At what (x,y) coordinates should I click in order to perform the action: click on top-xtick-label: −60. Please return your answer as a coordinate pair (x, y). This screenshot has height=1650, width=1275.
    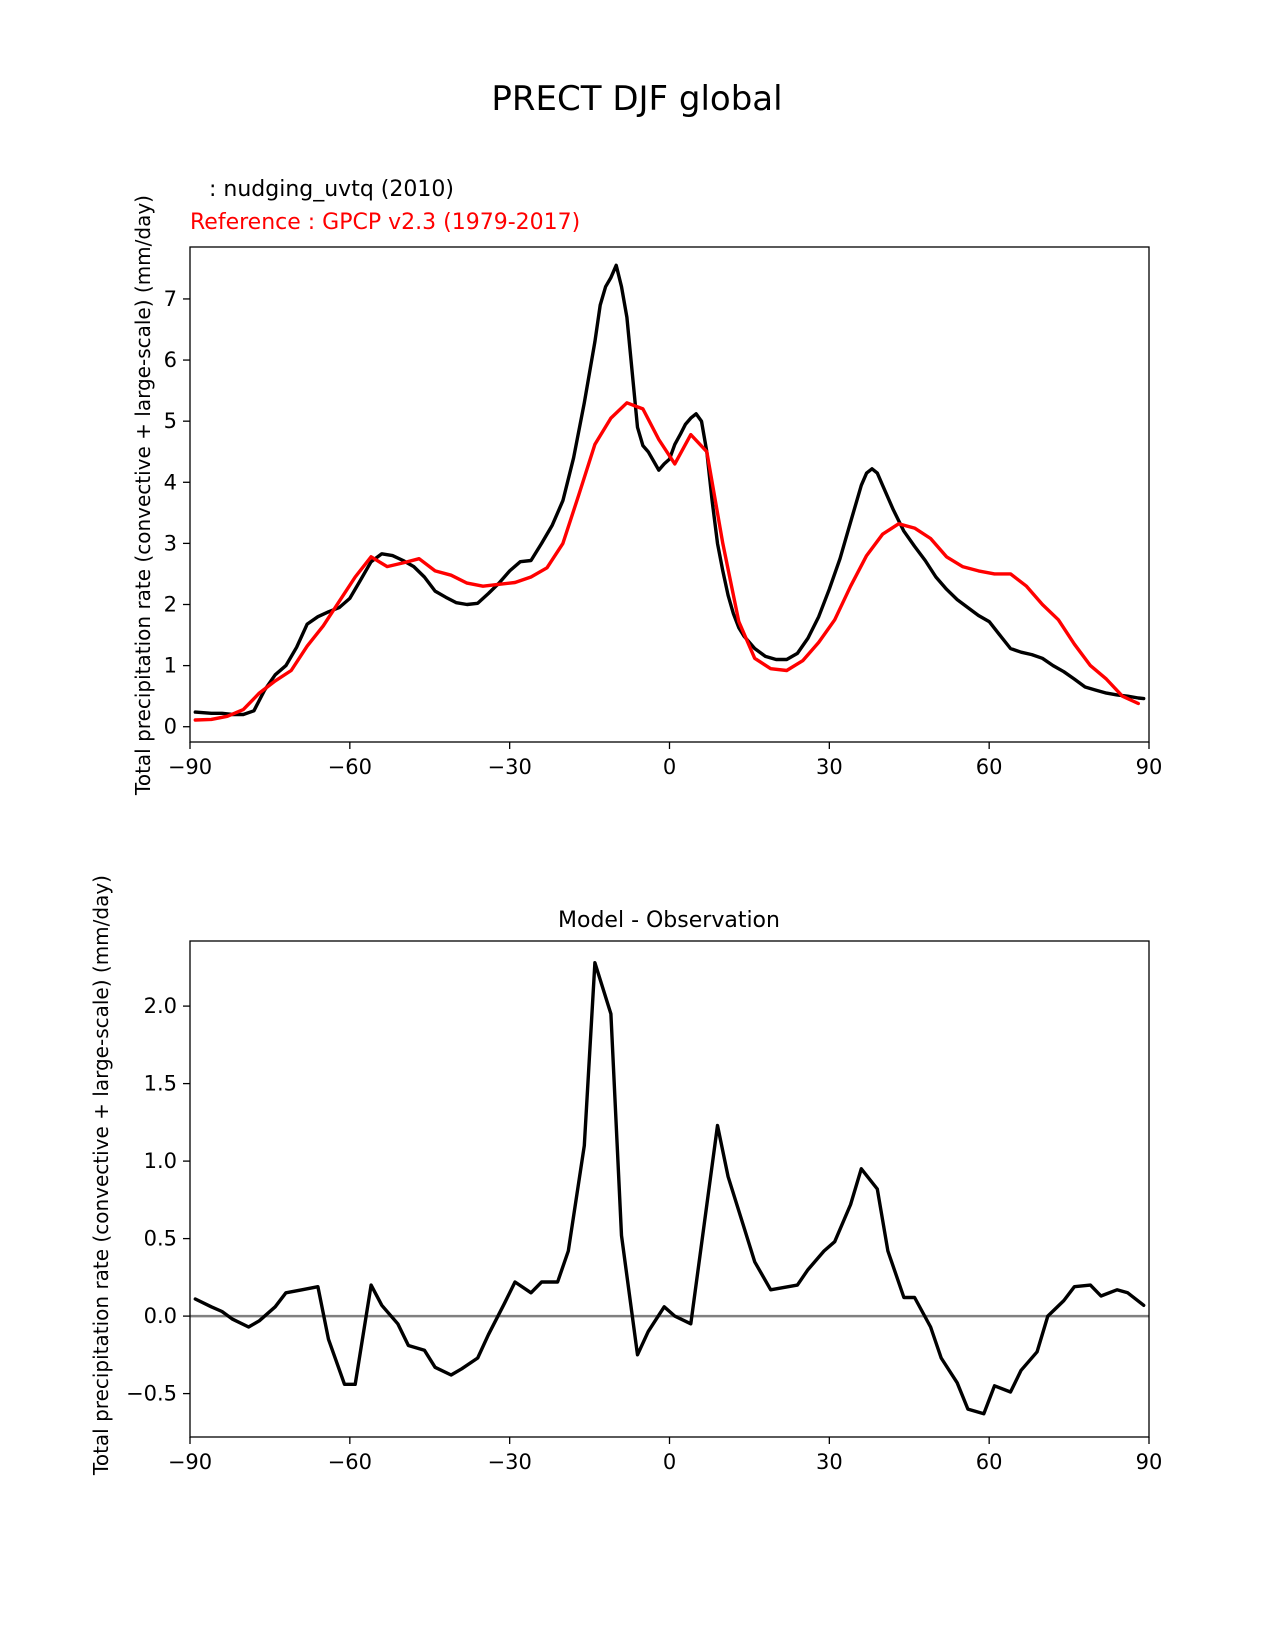
    Looking at the image, I should click on (350, 767).